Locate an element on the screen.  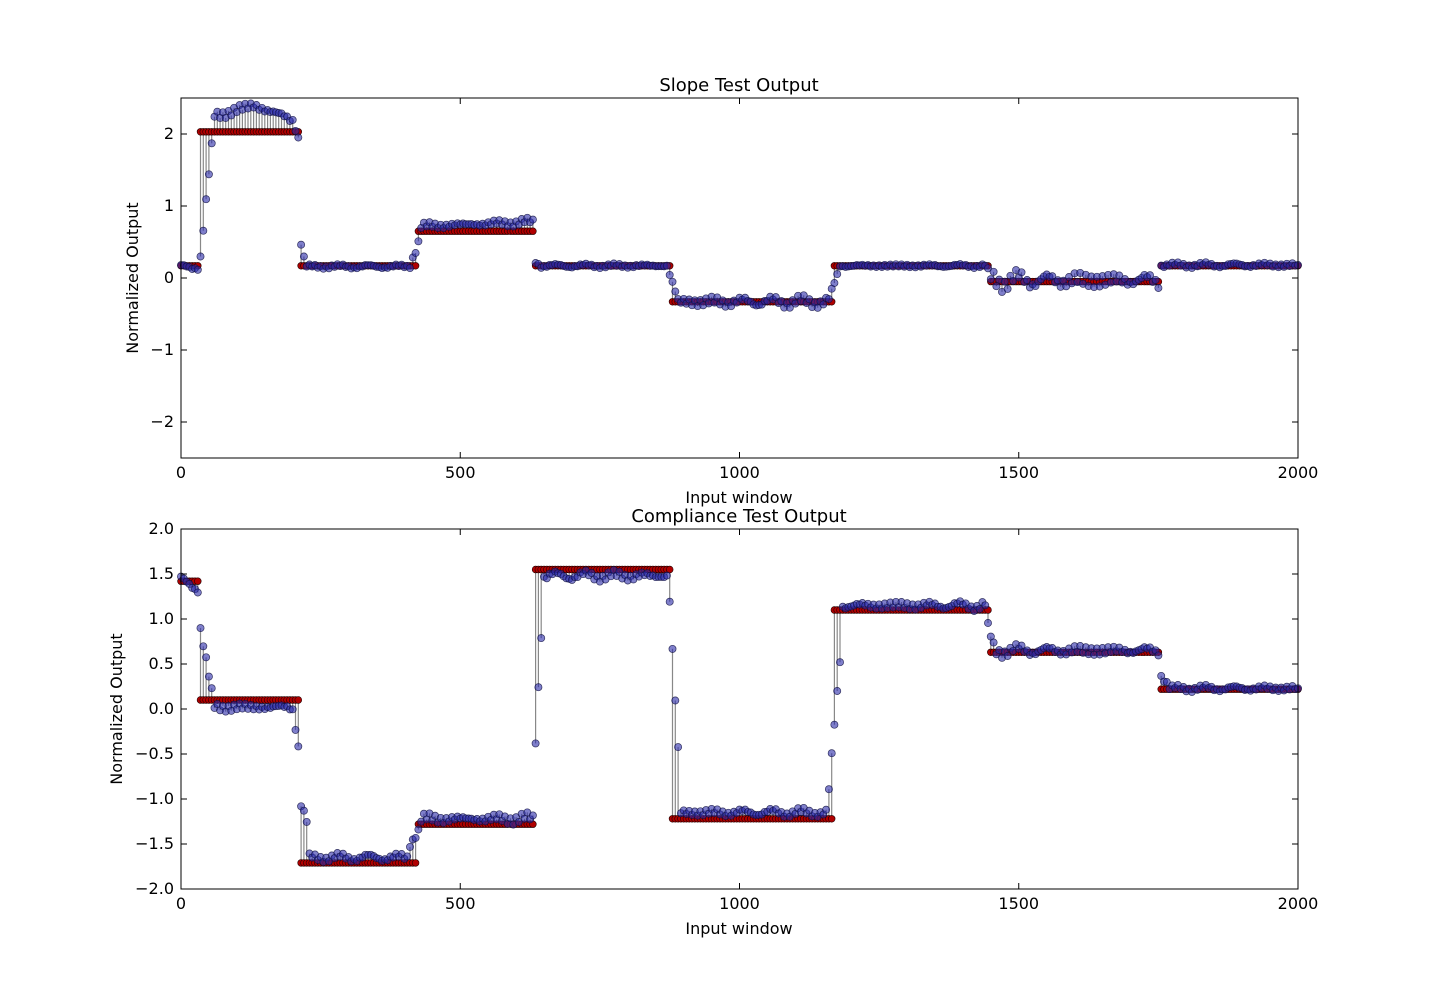
y-tick-label: 1.5 is located at coordinates (161, 573).